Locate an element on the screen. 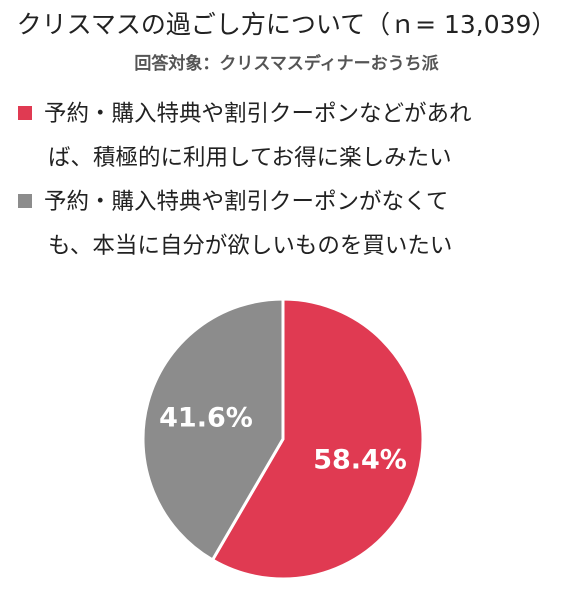  legend-item-1-line-1: 予約・購入特典や割引クーポンがなくて is located at coordinates (290, 202).